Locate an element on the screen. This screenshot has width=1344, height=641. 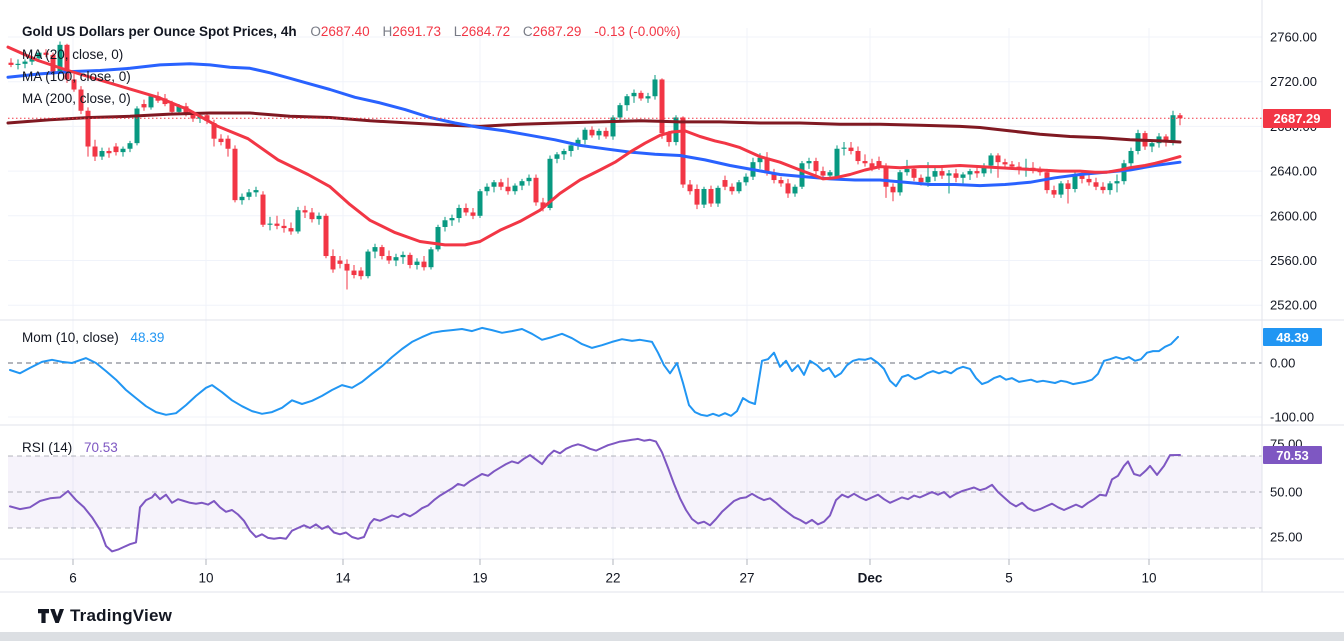
rsi-axis-label: 50.00 is located at coordinates (1286, 492).